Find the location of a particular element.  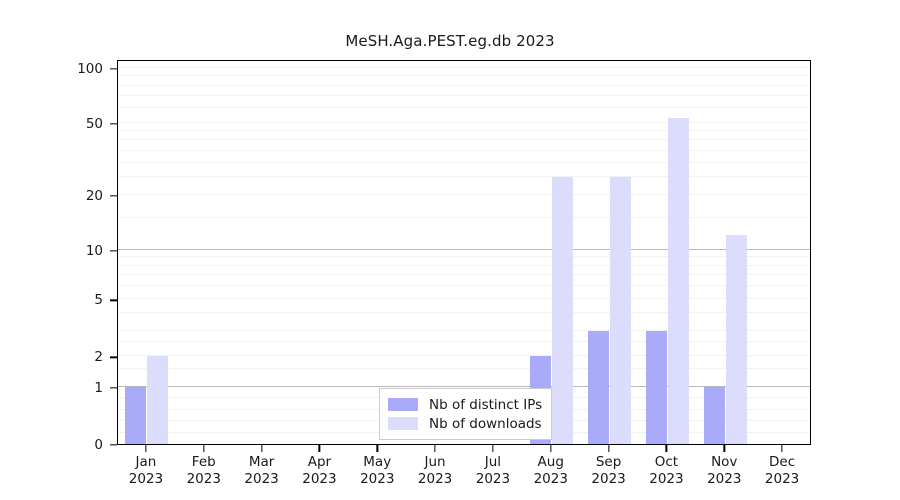

legend-item-downloads: Nb of downloads is located at coordinates (465, 423).